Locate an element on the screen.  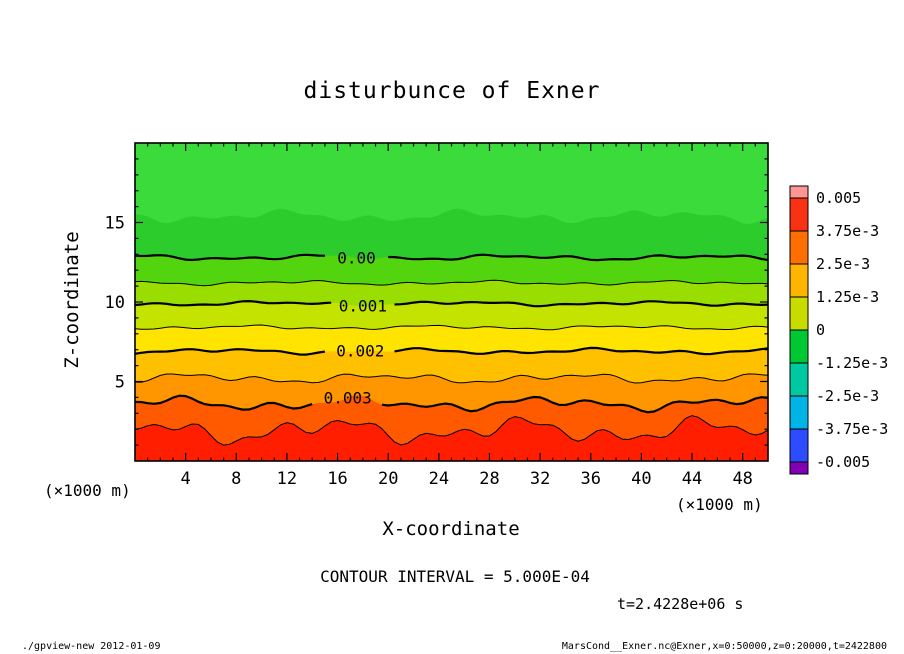
contour-label: 0.00 is located at coordinates (356, 257).